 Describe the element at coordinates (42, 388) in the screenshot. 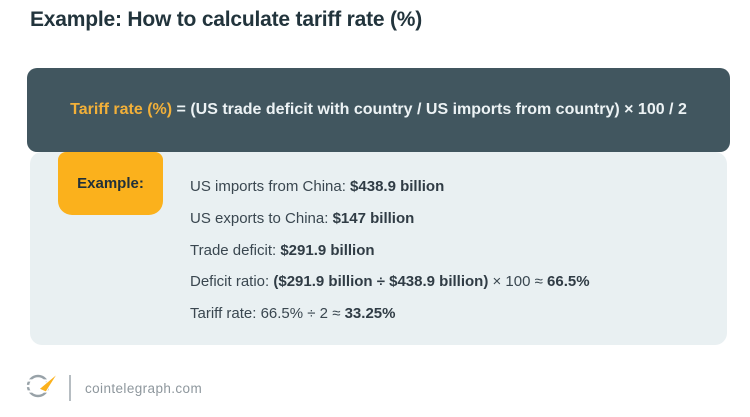

I see `cointelegraph-logo-icon` at that location.